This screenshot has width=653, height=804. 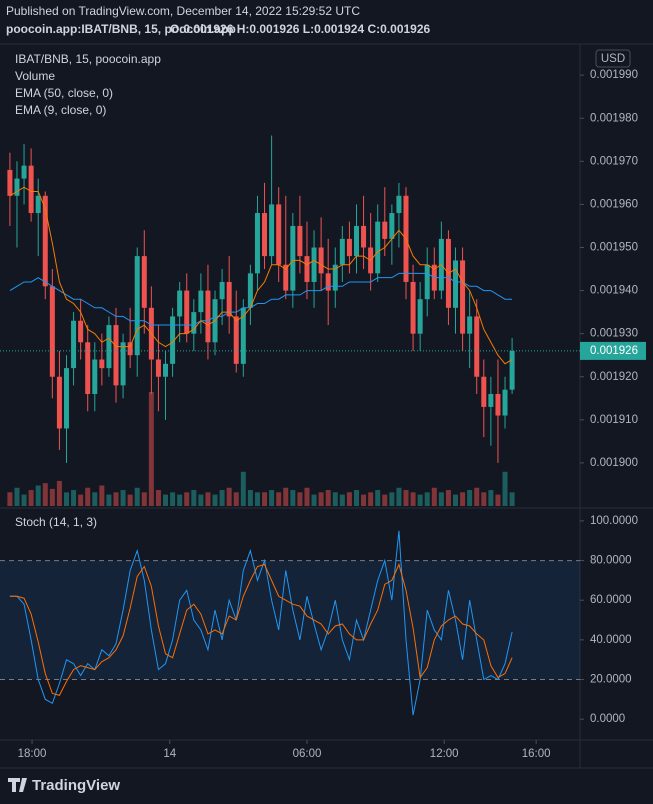 I want to click on x-tick-label: 16:00, so click(x=536, y=754).